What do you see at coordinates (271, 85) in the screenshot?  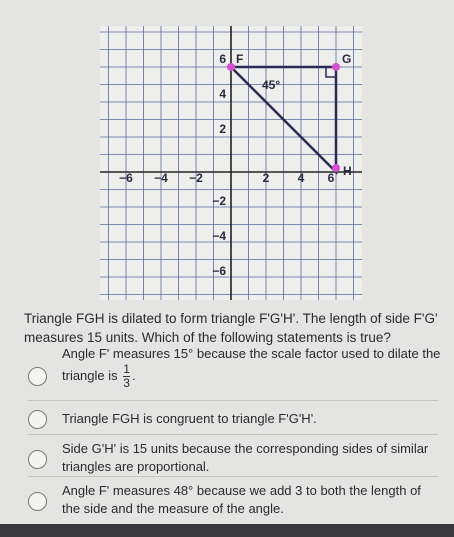 I see `angle-label: 45°` at bounding box center [271, 85].